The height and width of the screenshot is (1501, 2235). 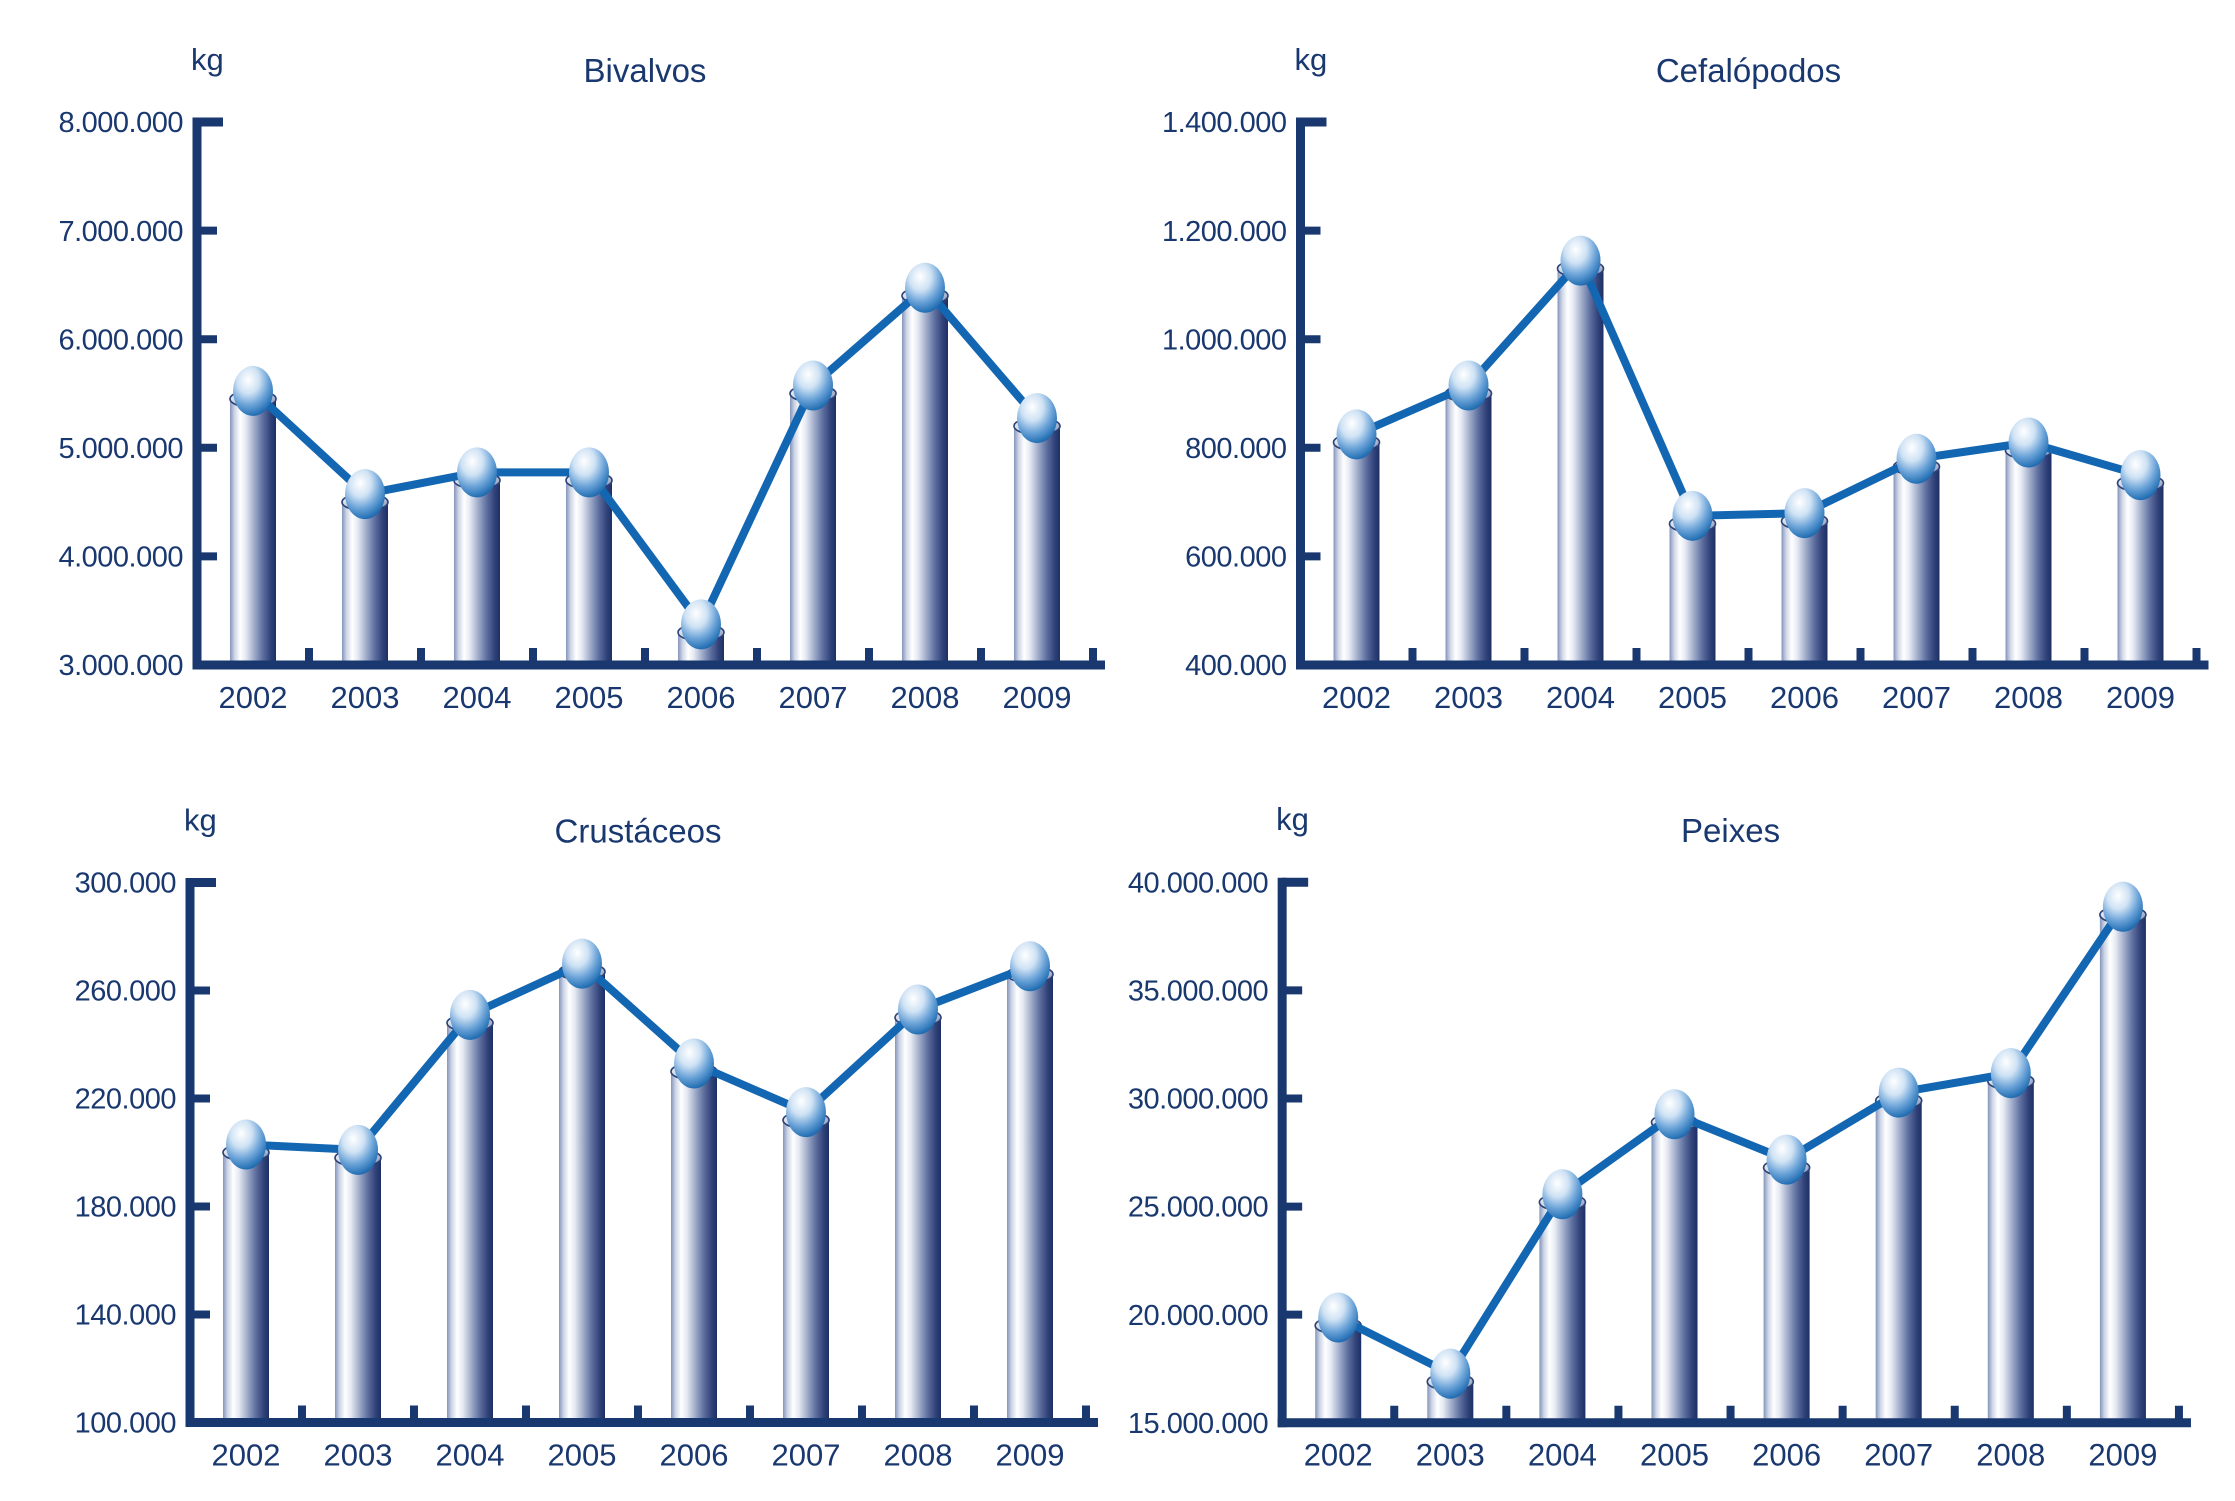 I want to click on bar-2003, so click(x=358, y=1290).